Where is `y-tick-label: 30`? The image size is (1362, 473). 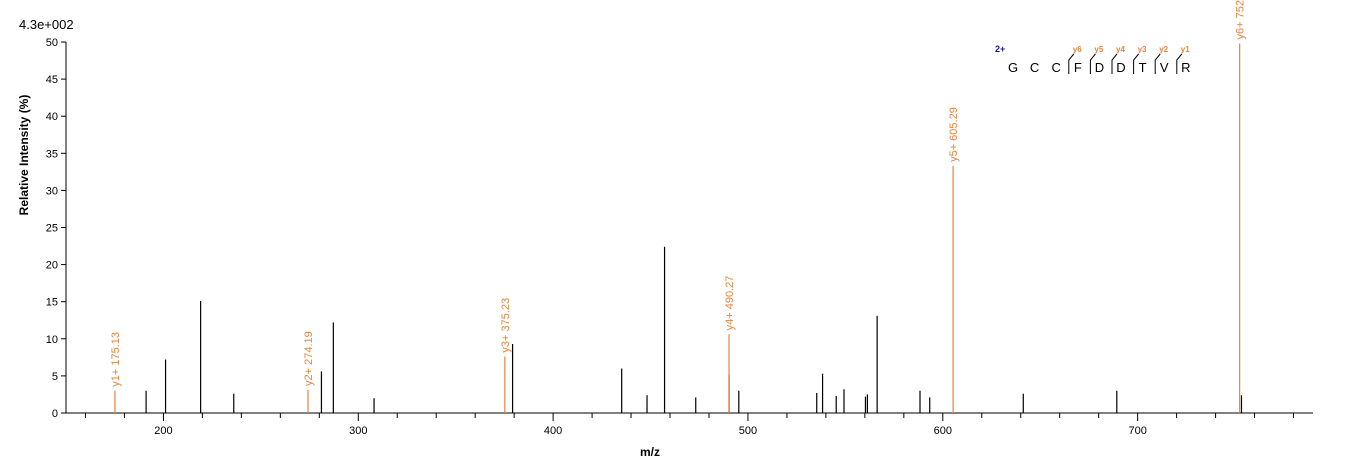
y-tick-label: 30 is located at coordinates (52, 191).